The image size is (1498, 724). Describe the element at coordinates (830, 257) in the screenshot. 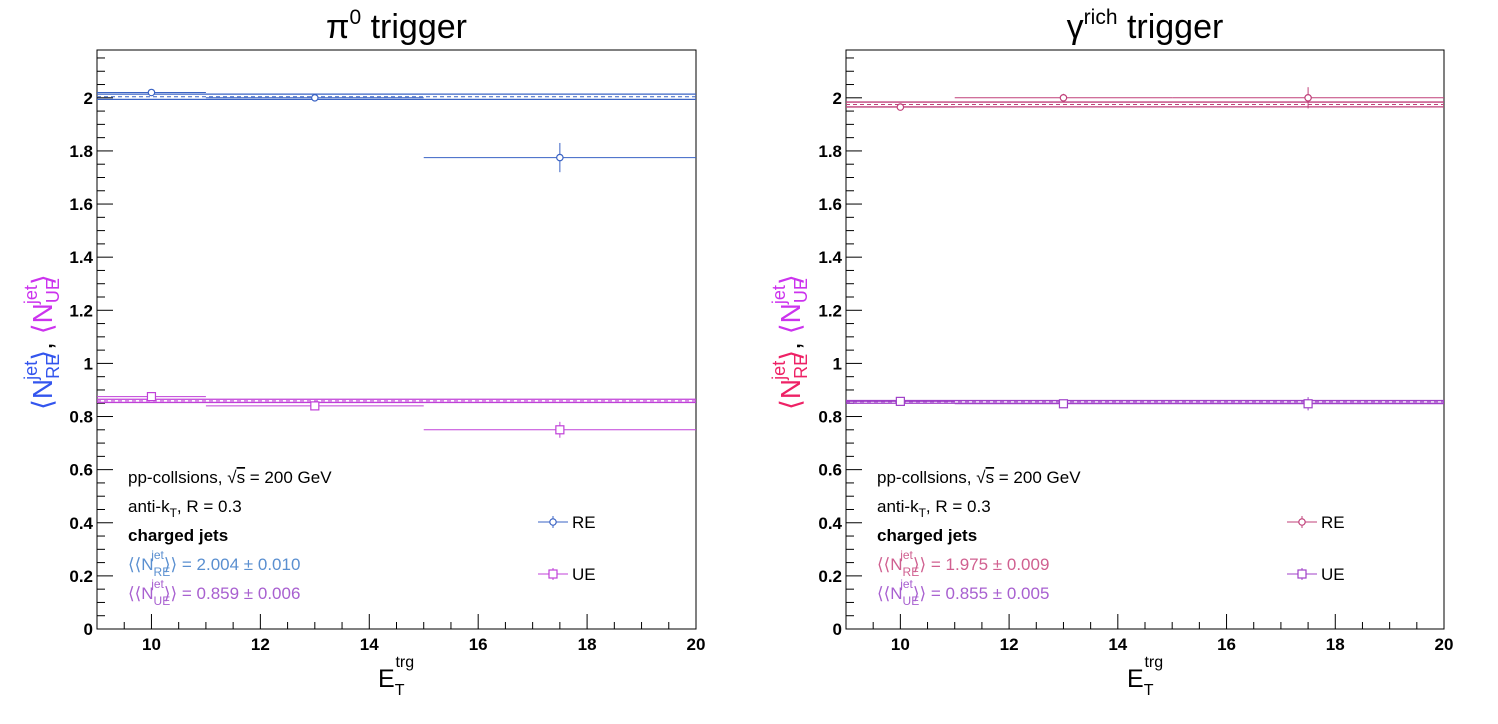

I see `y-tick-label: 1.4` at that location.